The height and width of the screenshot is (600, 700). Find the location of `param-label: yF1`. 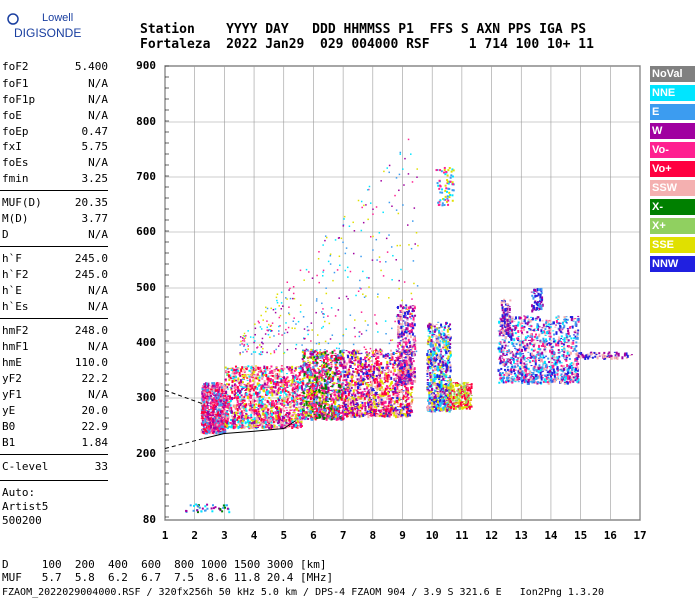

param-label: yF1 is located at coordinates (12, 394).